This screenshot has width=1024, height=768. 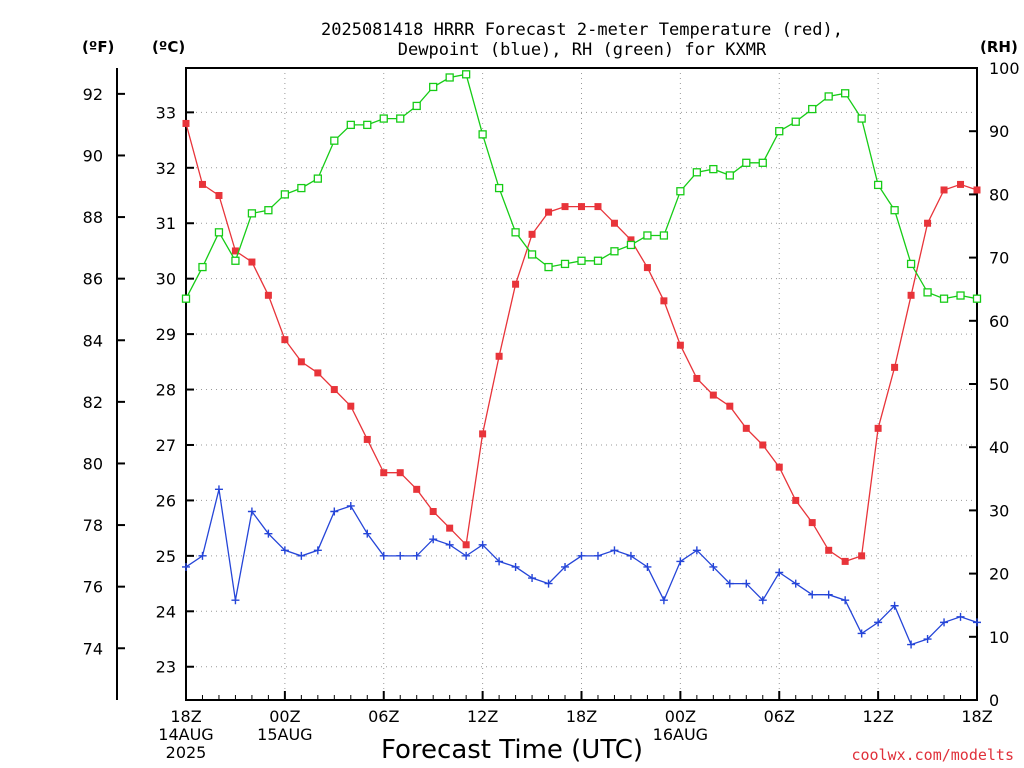 I want to click on fahrenheit-tick-label: 78, so click(x=93, y=525).